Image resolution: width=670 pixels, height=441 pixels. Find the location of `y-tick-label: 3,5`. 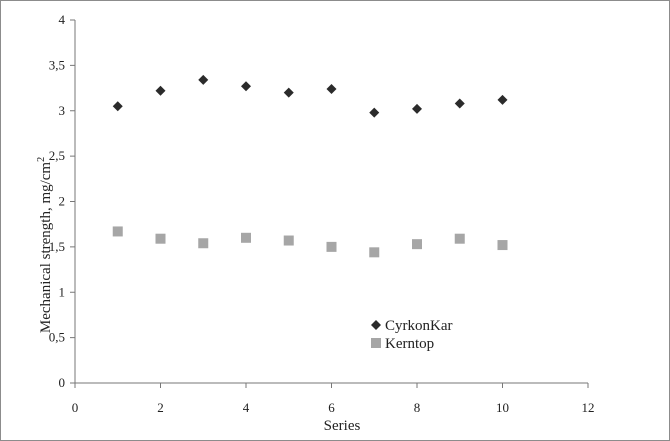

y-tick-label: 3,5 is located at coordinates (57, 64).